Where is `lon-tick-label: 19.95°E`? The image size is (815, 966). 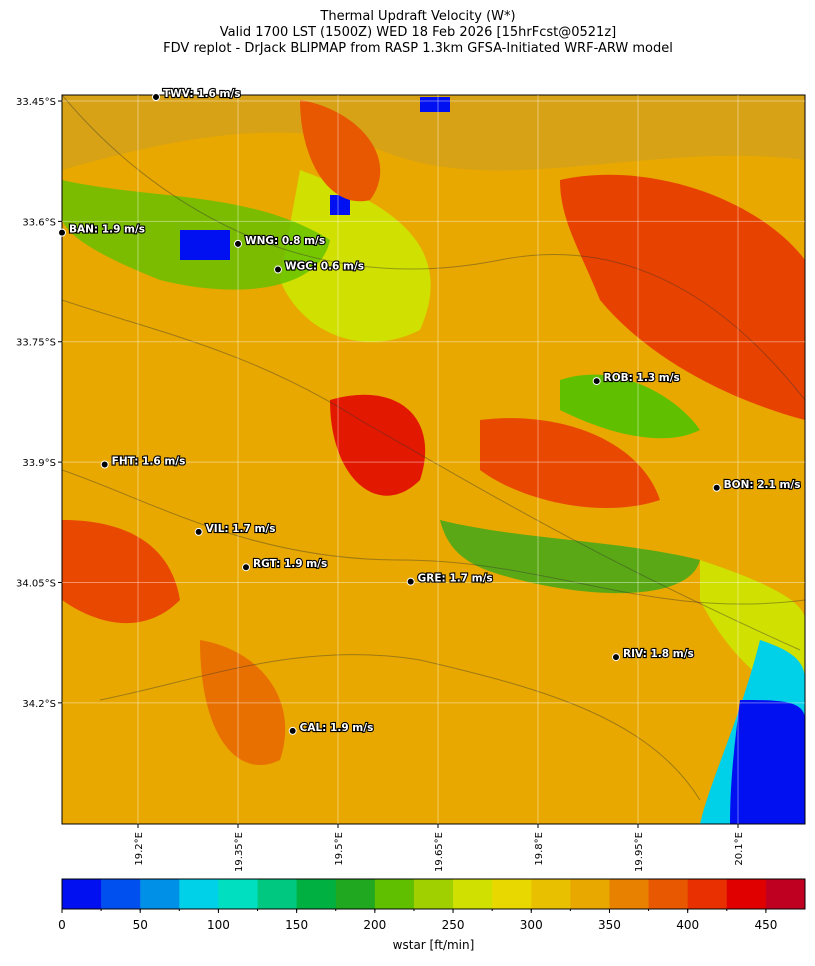 lon-tick-label: 19.95°E is located at coordinates (639, 852).